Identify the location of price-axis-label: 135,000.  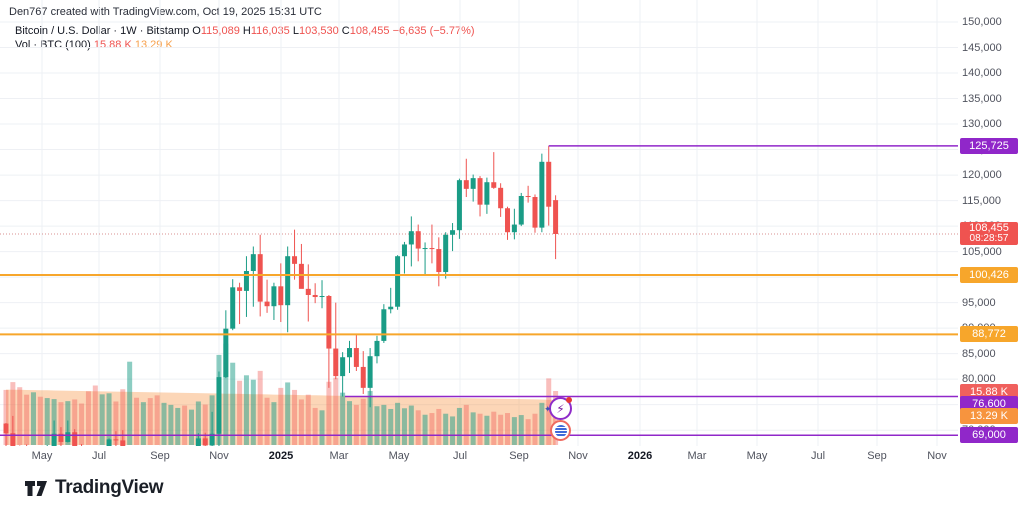
(982, 98).